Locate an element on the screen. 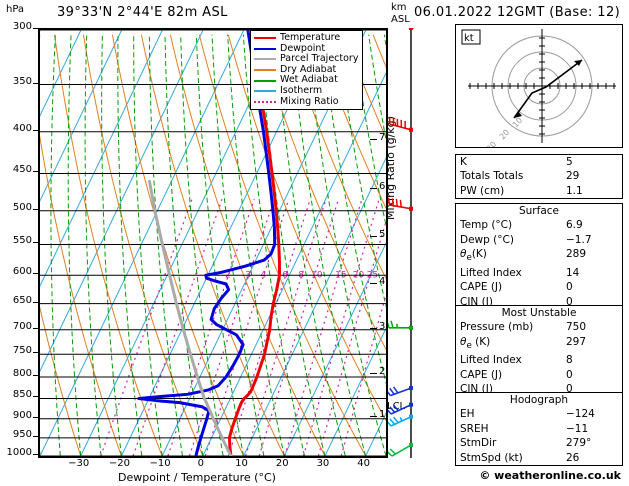 This screenshot has height=486, width=629. row-value: 289 is located at coordinates (576, 254).